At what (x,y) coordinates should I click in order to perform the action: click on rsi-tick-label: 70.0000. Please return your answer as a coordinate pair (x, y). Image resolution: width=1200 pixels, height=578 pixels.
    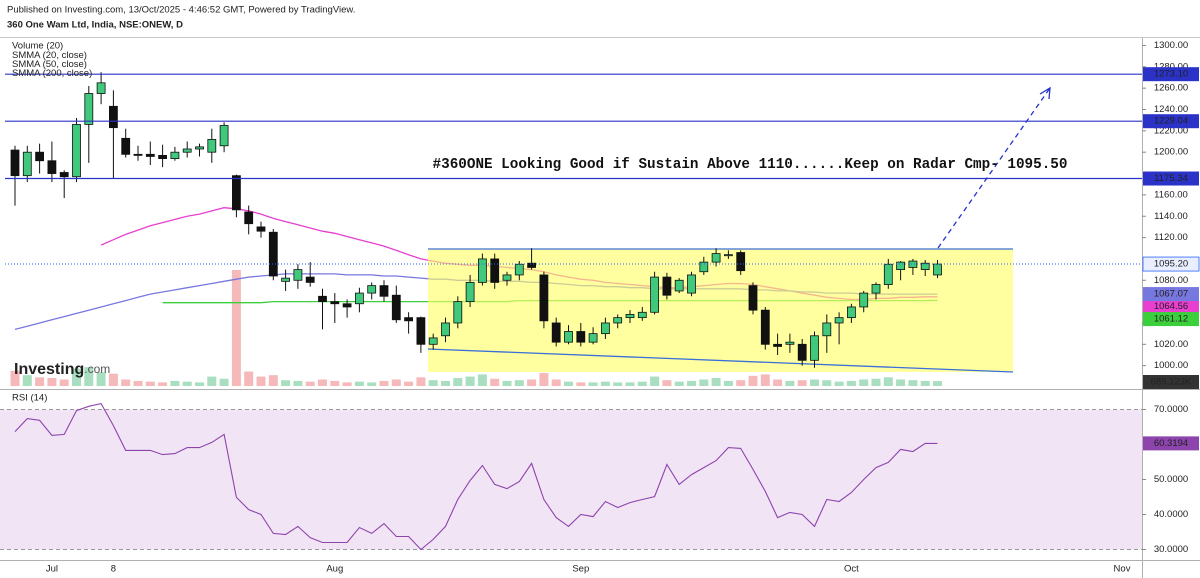
    Looking at the image, I should click on (1171, 409).